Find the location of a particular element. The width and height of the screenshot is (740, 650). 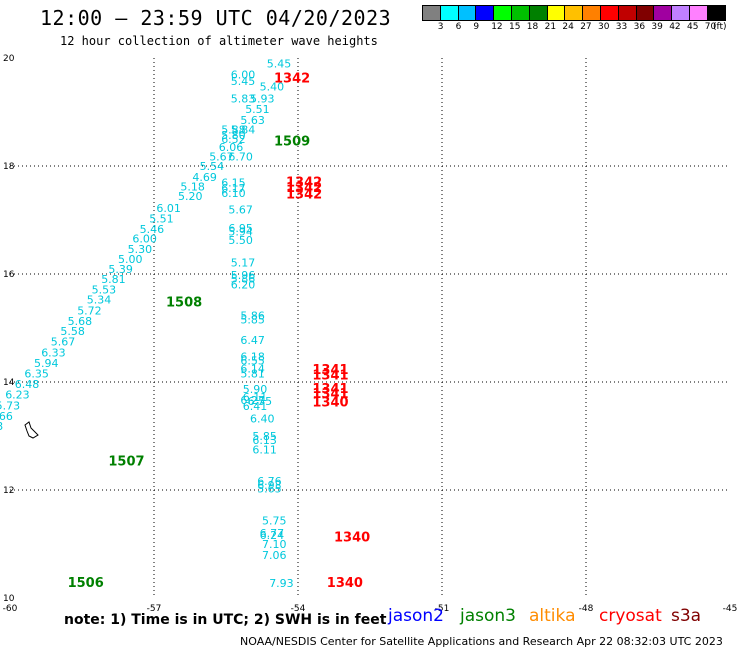

wave-height-label: 6.06 is located at coordinates (231, 147).